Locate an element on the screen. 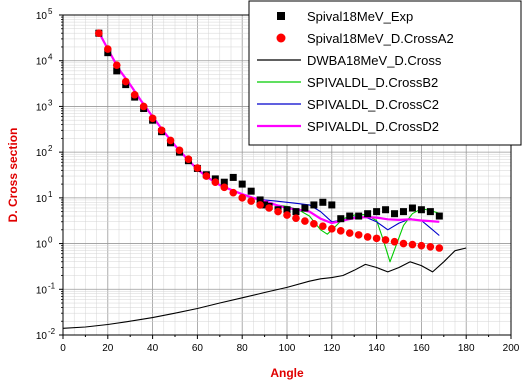 The image size is (526, 383). y-tick-exponent: 1 is located at coordinates (50, 194).